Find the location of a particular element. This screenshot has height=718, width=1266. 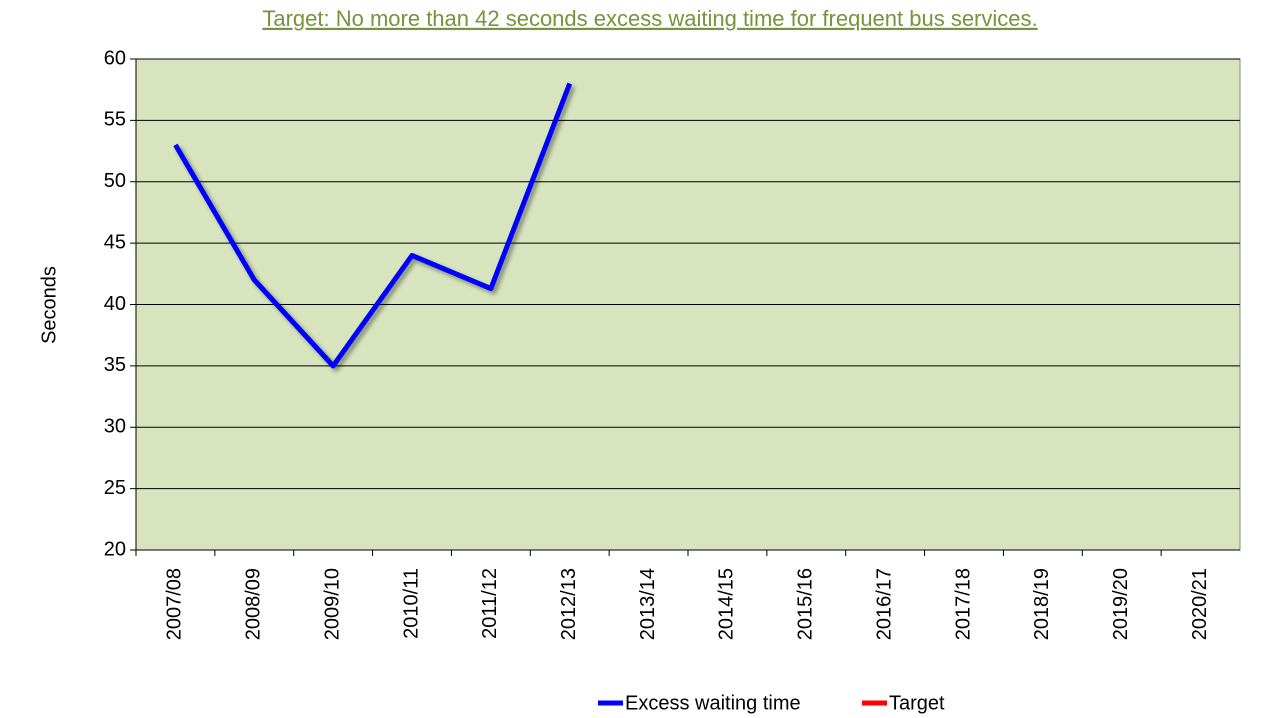

x-tick-label: 2015/16 is located at coordinates (806, 604).